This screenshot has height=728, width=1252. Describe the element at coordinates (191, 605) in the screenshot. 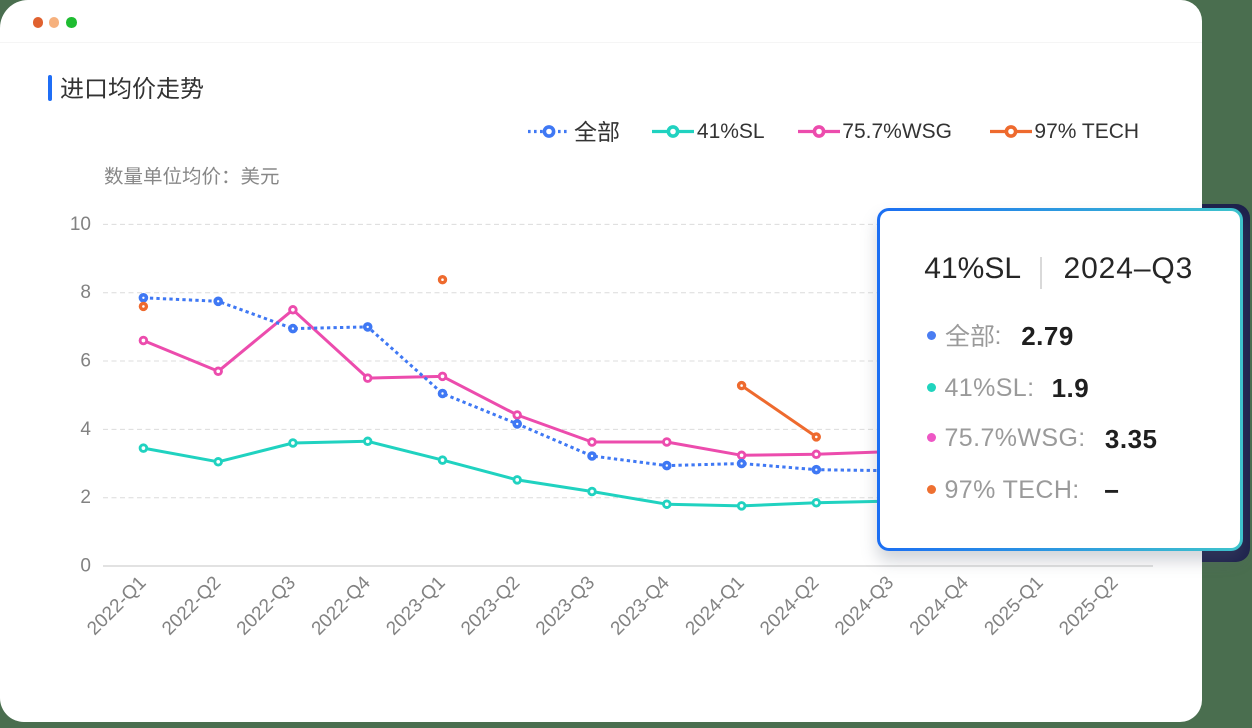

I see `svg-text: 2022-Q2` at that location.